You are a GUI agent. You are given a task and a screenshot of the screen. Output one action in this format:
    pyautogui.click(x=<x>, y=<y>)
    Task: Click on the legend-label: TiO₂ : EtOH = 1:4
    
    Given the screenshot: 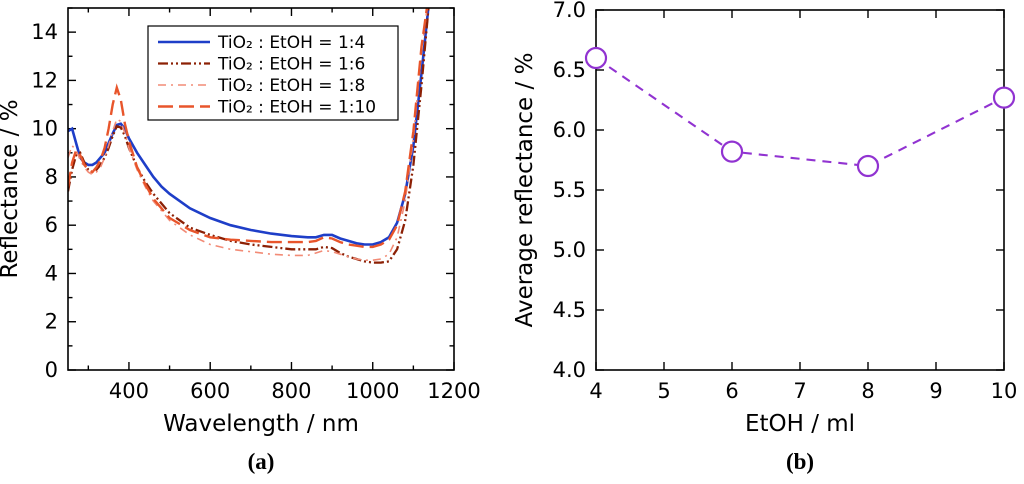 What is the action you would take?
    pyautogui.click(x=291, y=43)
    